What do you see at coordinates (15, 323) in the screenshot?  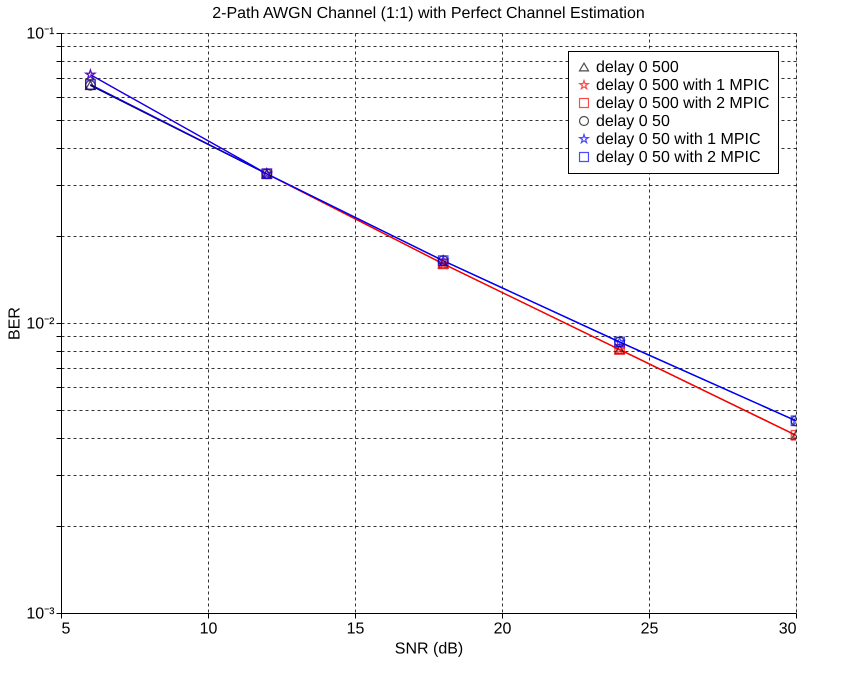 I see `y-axis-title: BER` at bounding box center [15, 323].